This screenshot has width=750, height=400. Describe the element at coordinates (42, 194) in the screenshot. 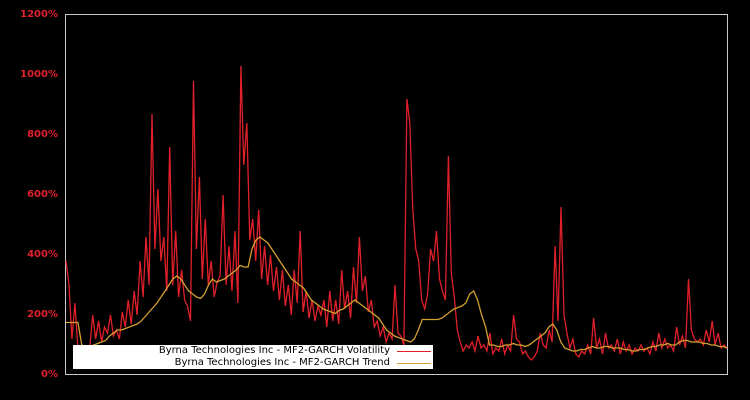

I see `y-tick-600: 600%` at that location.